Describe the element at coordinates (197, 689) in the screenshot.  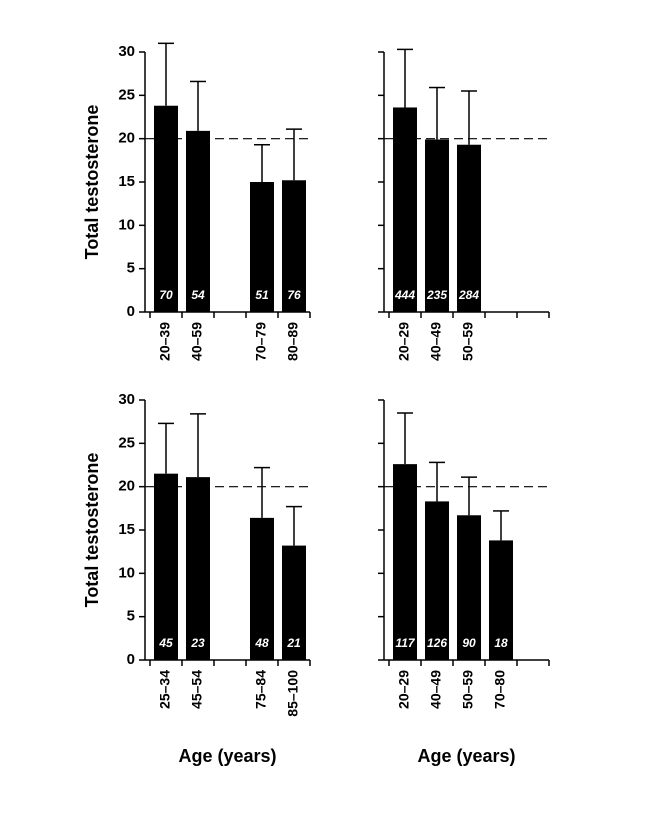
I see `x-tick-label: 45–54` at that location.